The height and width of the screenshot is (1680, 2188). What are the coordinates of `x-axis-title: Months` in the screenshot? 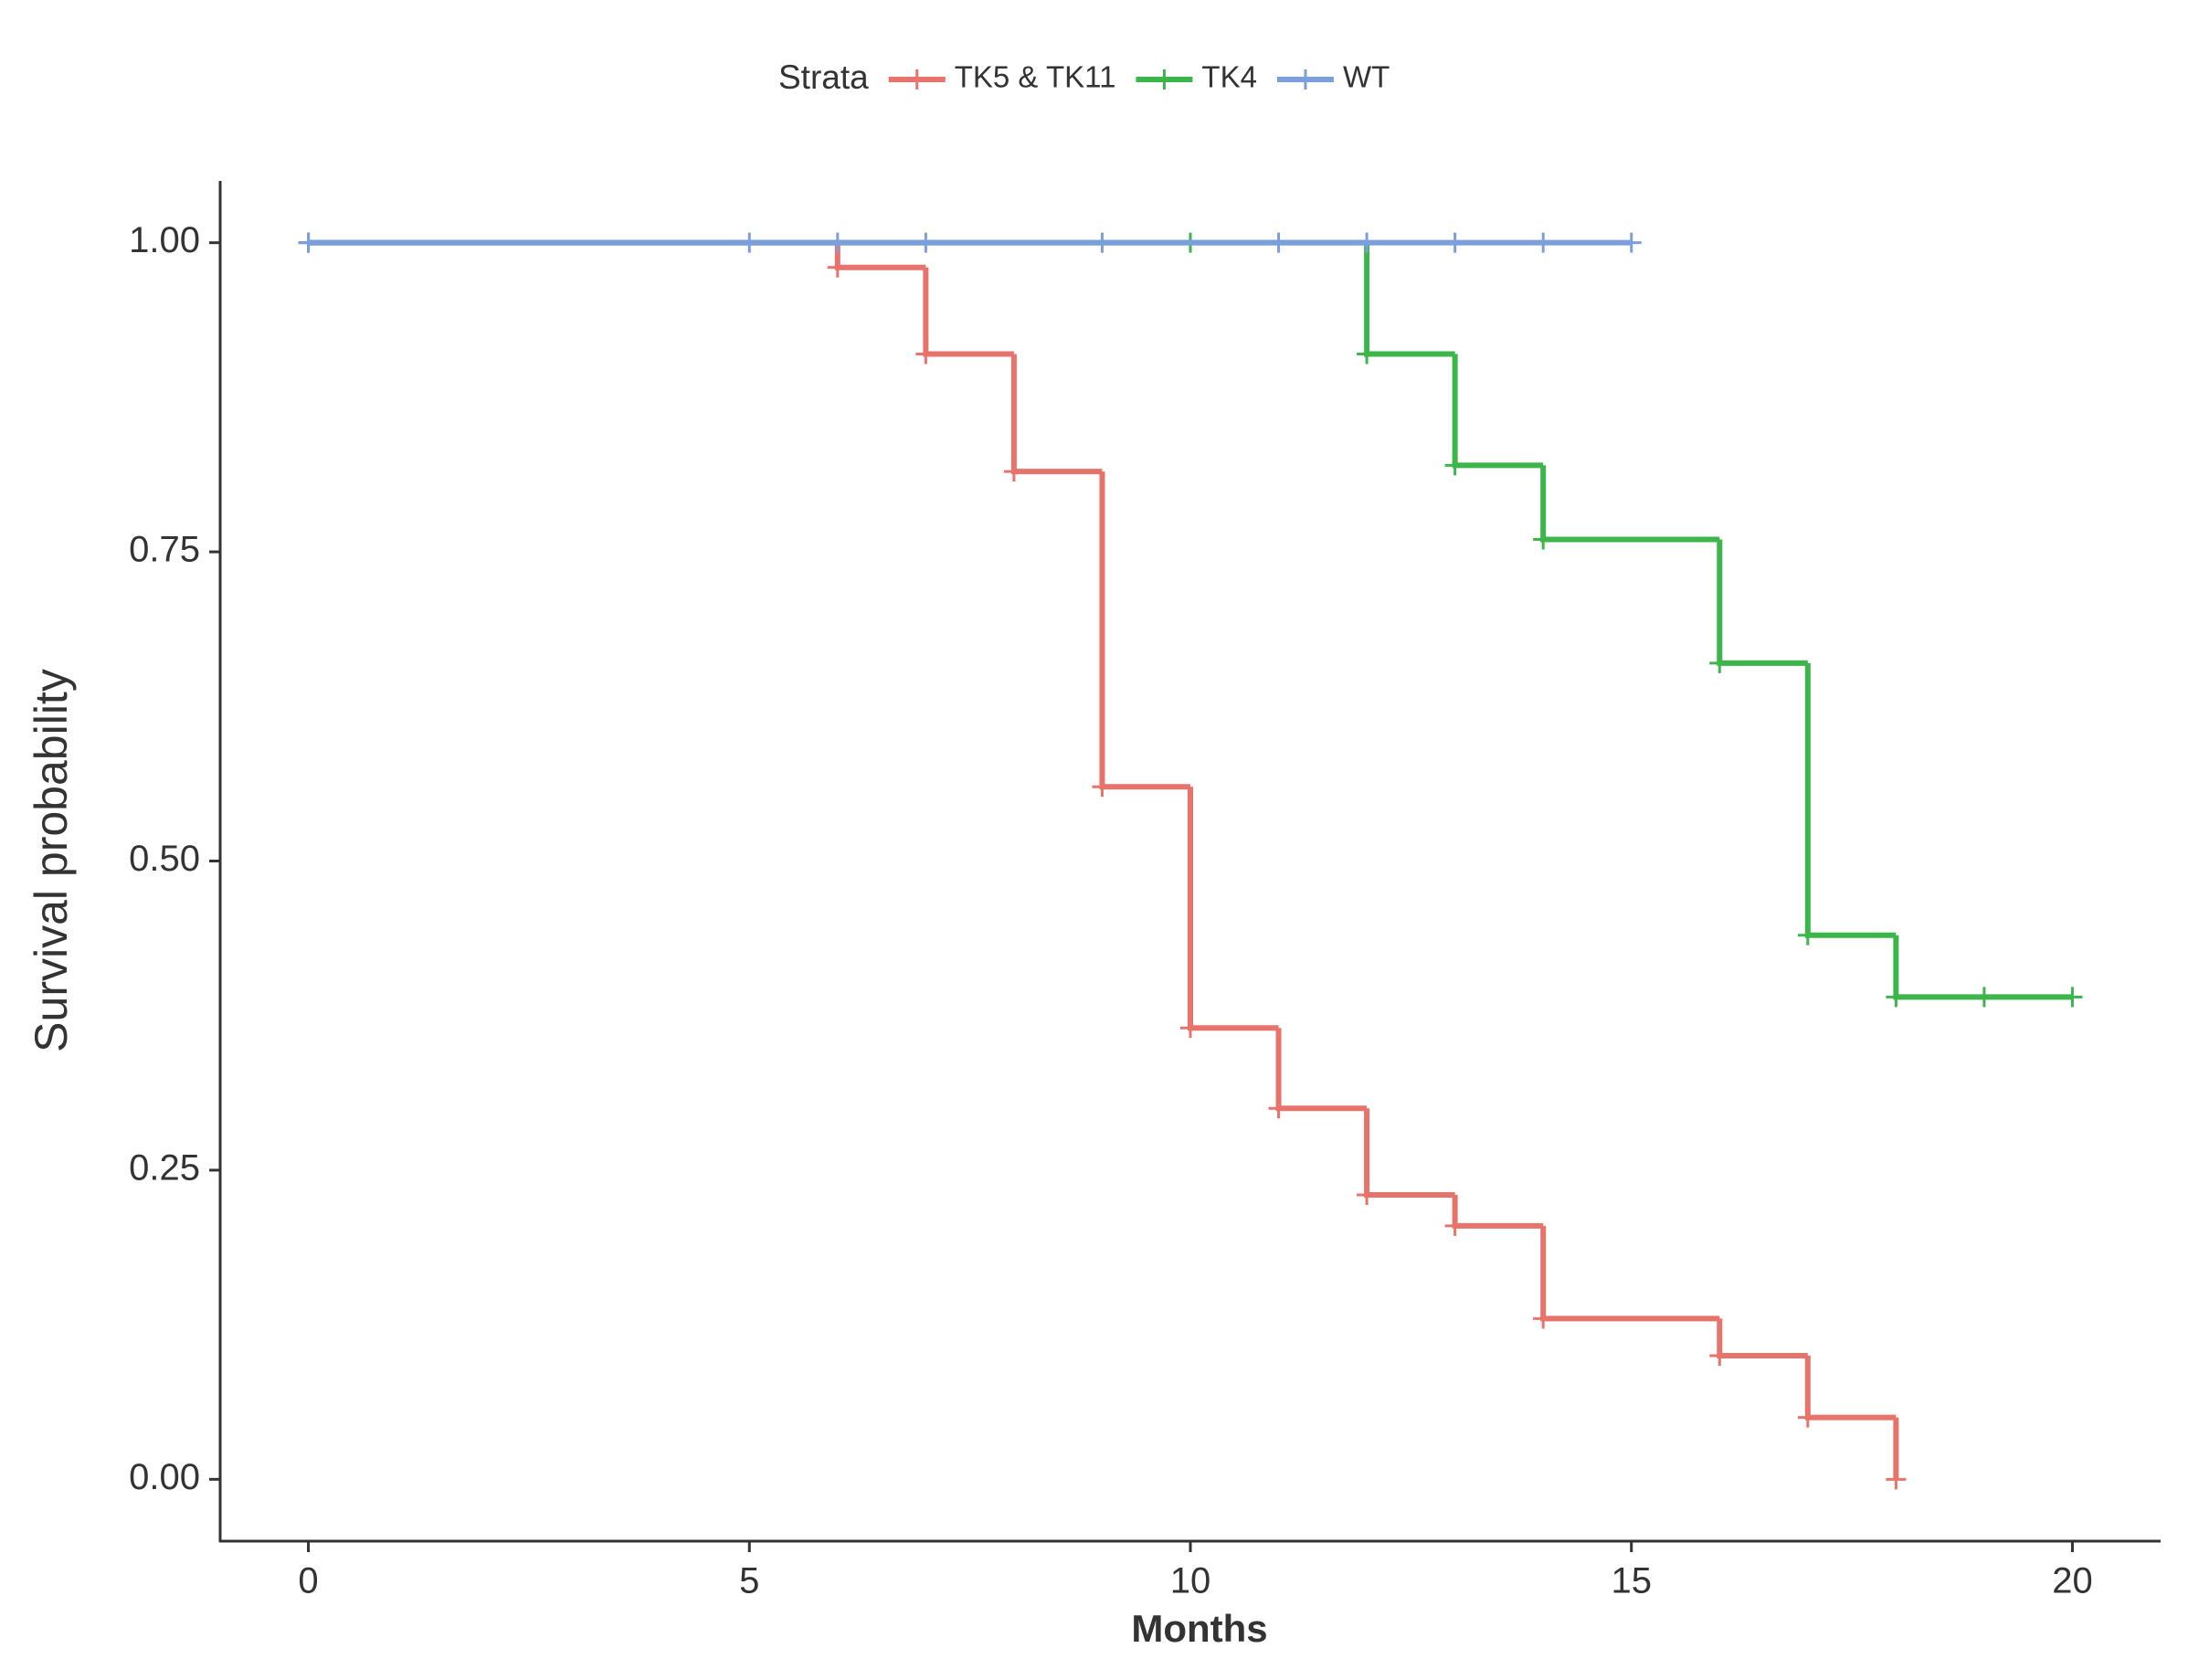 It's located at (1199, 1629).